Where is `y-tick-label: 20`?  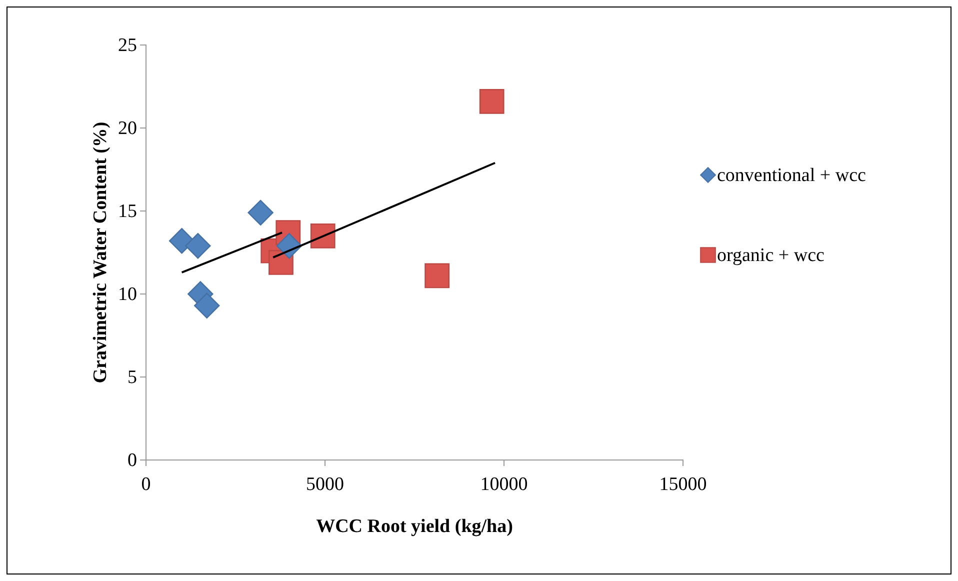 y-tick-label: 20 is located at coordinates (127, 129).